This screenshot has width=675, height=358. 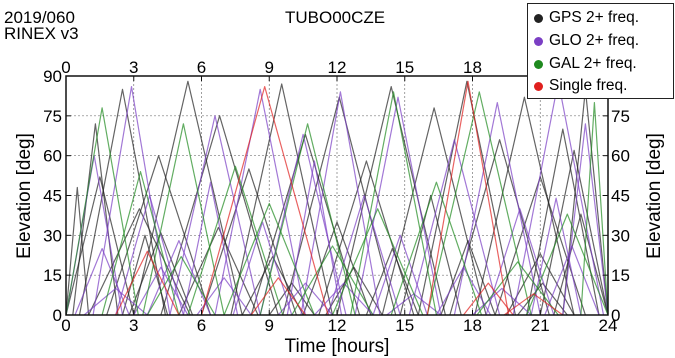 What do you see at coordinates (39, 17) in the screenshot?
I see `station-date-label: 2019/060` at bounding box center [39, 17].